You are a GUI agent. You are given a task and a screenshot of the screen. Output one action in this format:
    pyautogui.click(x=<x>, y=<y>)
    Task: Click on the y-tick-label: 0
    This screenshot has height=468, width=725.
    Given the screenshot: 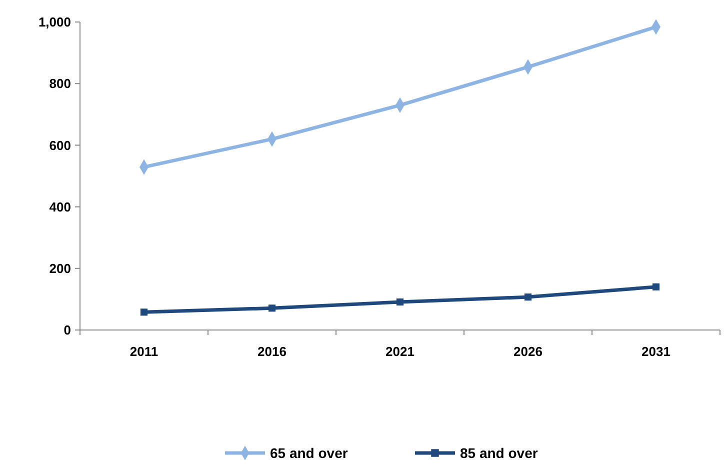 What is the action you would take?
    pyautogui.click(x=67, y=330)
    